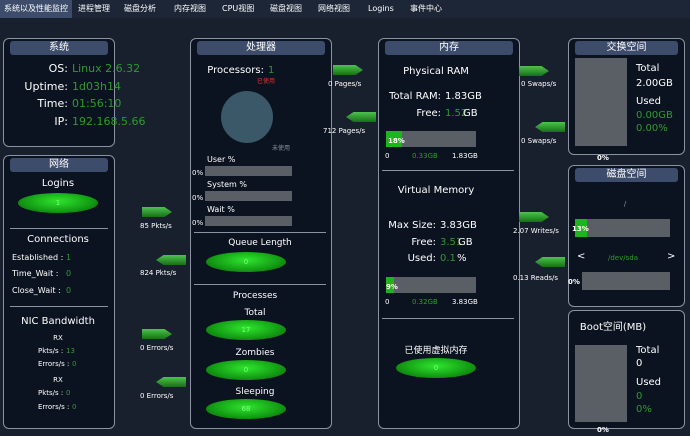 The width and height of the screenshot is (690, 436). What do you see at coordinates (423, 242) in the screenshot?
I see `label: Free:` at bounding box center [423, 242].